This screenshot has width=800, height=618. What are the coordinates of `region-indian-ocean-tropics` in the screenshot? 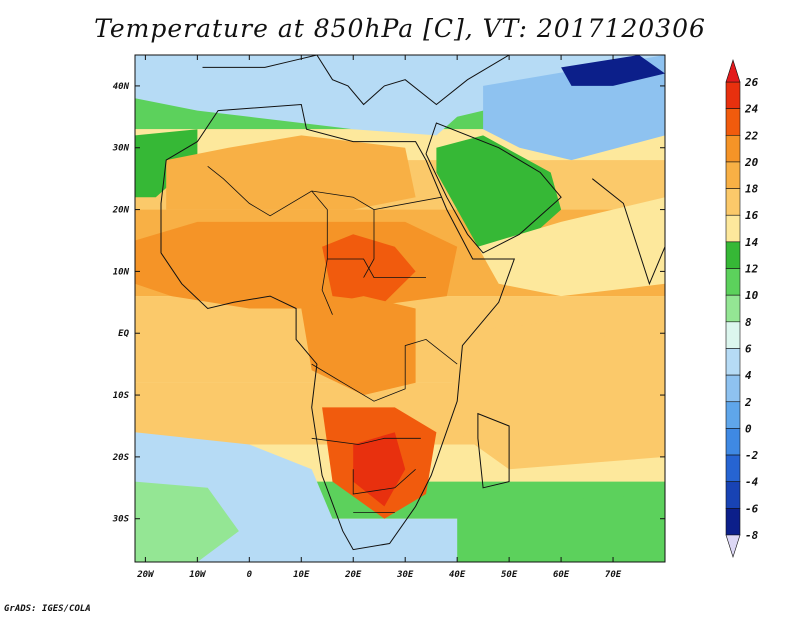 It's located at (555, 395).